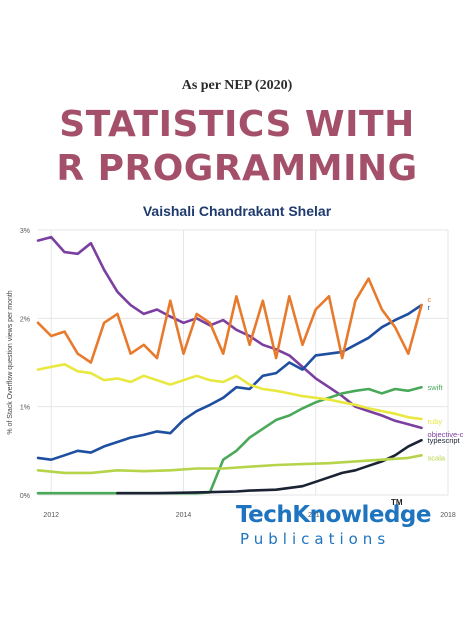 Image resolution: width=474 pixels, height=640 pixels. Describe the element at coordinates (25, 231) in the screenshot. I see `y-tick-label: 3%` at that location.